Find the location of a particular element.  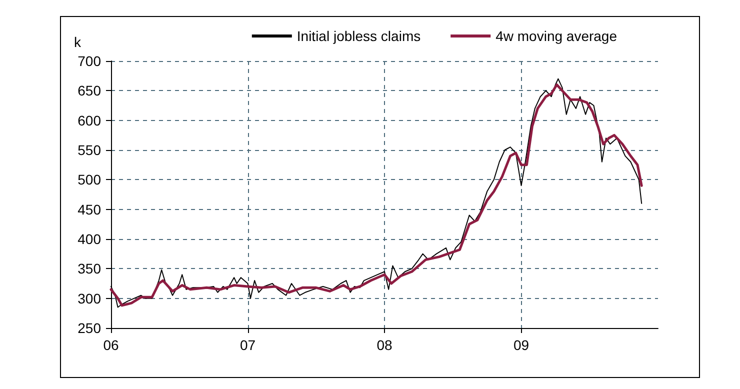

y-tick-label: 650 is located at coordinates (90, 90).